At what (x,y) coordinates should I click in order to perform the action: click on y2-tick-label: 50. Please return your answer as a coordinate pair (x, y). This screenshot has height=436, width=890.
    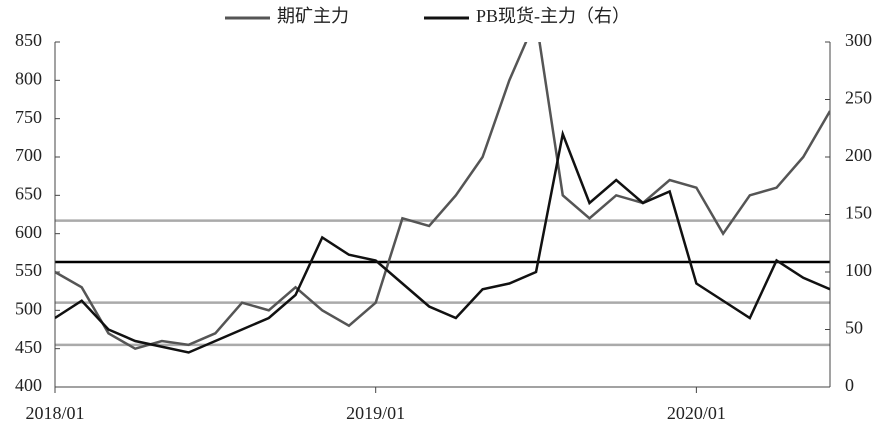
    Looking at the image, I should click on (854, 328).